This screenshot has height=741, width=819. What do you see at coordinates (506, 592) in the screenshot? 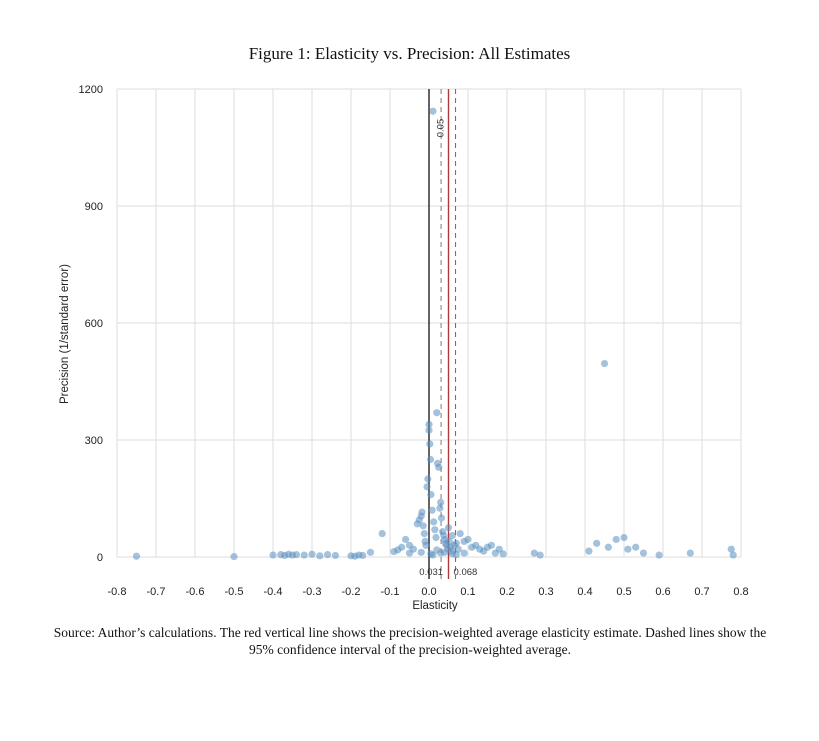
I see `x-tick-label: 0.2` at bounding box center [506, 592].